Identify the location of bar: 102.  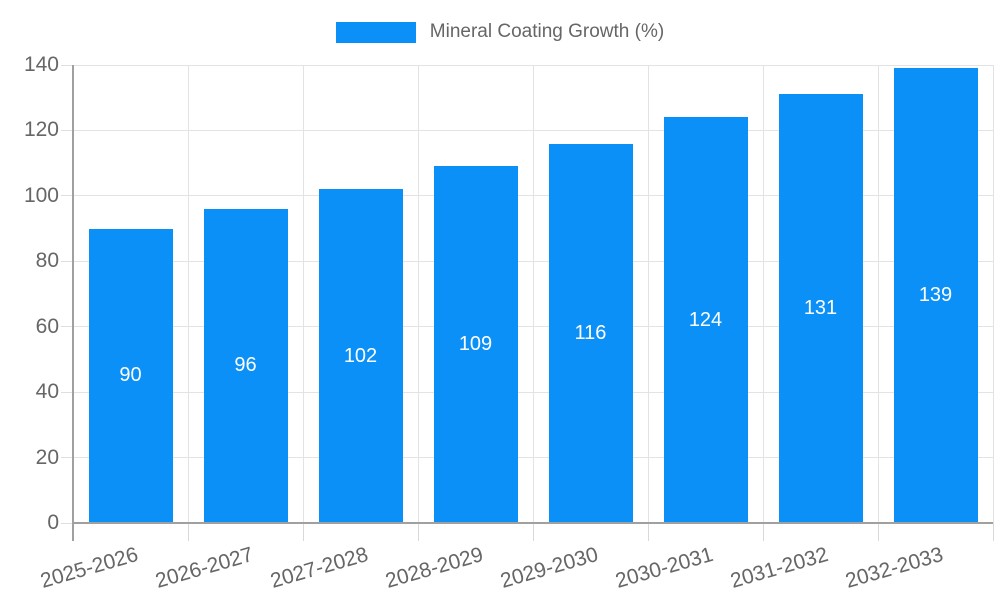
(360, 356).